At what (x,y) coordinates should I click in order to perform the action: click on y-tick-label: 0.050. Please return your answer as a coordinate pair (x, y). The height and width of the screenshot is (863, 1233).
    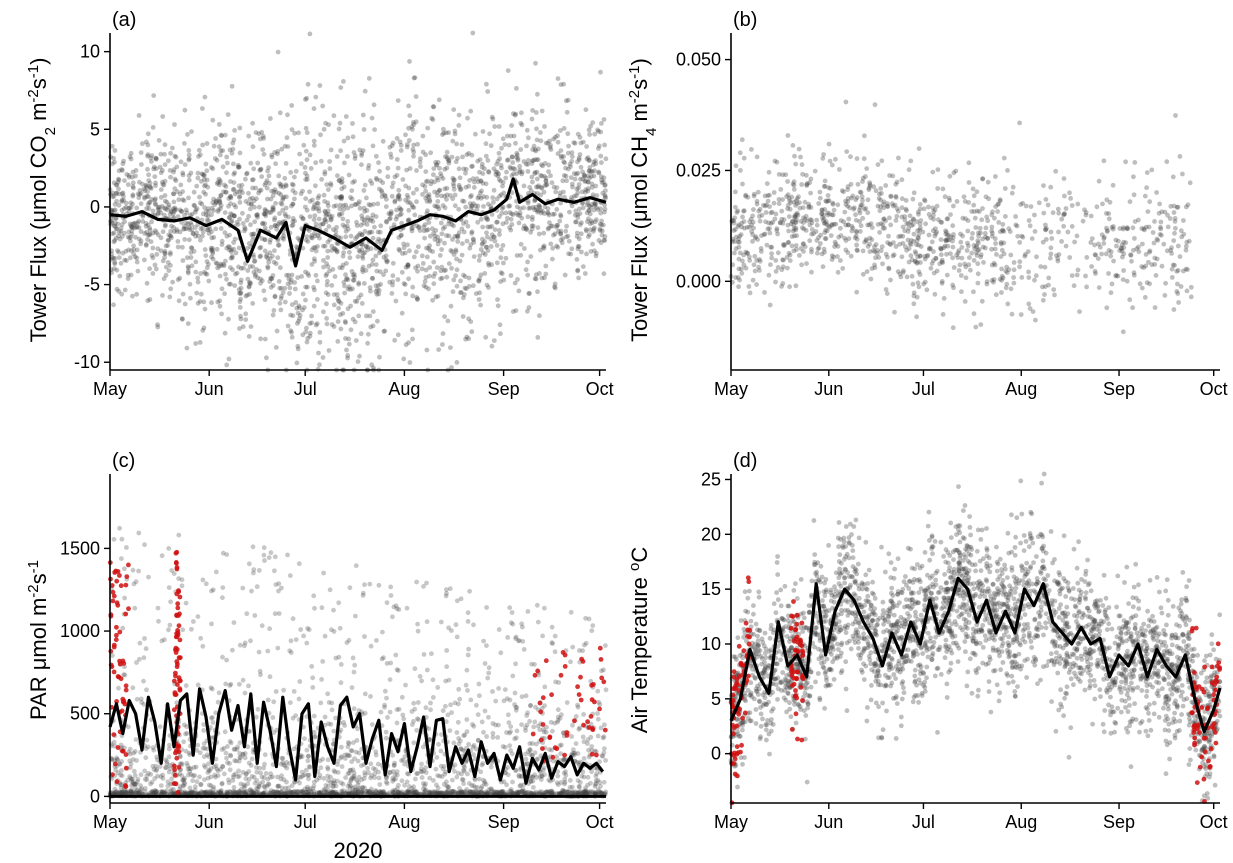
    Looking at the image, I should click on (698, 60).